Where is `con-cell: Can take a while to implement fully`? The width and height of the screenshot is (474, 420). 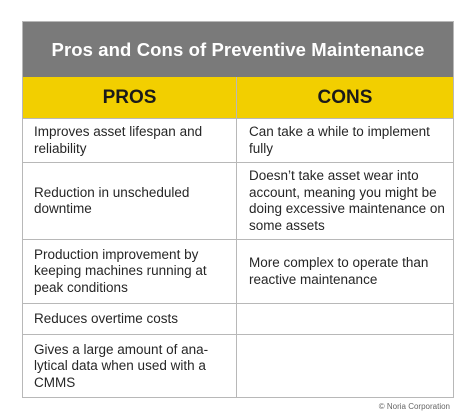
con-cell: Can take a while to implement fully is located at coordinates (345, 140).